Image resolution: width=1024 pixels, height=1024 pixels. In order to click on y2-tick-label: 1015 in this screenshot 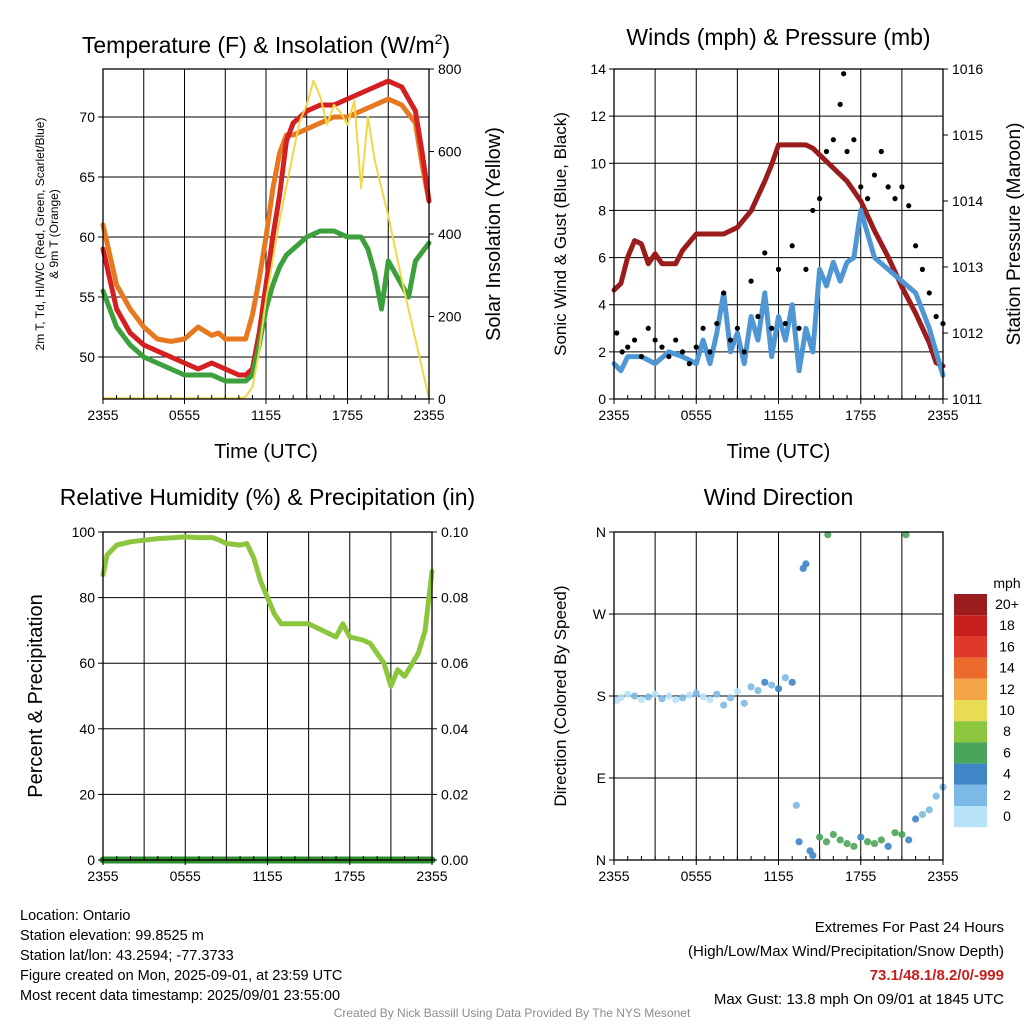, I will do `click(967, 135)`.